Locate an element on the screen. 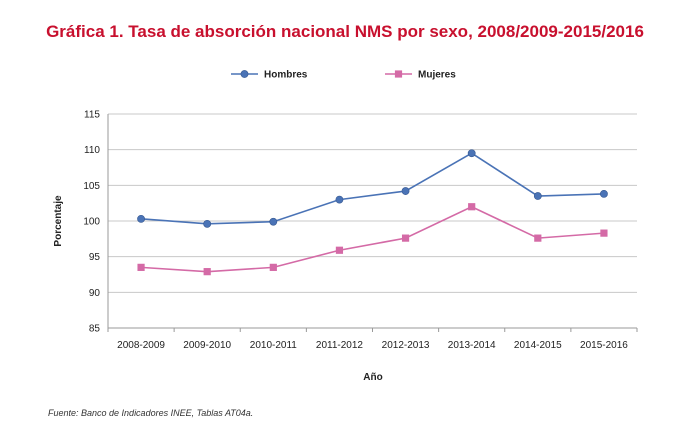  x-tick-label: 2015-2016 is located at coordinates (604, 345).